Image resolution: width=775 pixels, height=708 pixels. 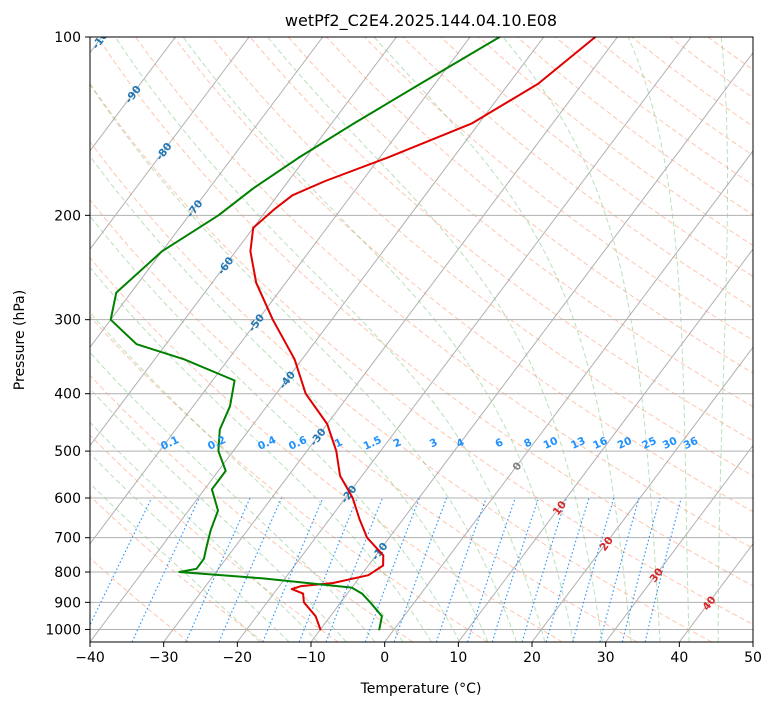 What do you see at coordinates (67, 499) in the screenshot?
I see `y-tick-label: 600` at bounding box center [67, 499].